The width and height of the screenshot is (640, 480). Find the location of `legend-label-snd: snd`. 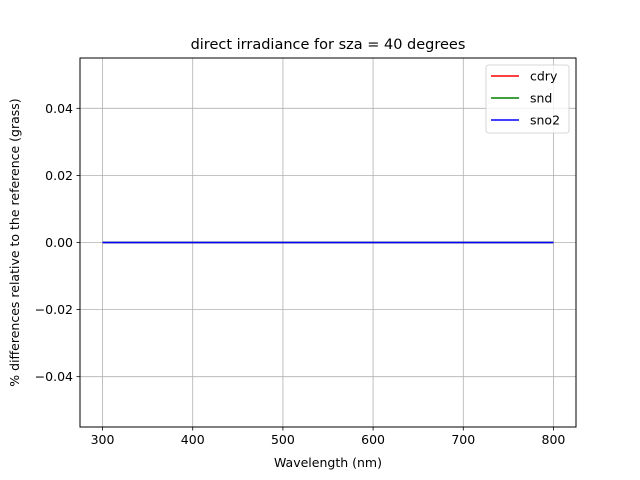

legend-label-snd: snd is located at coordinates (541, 98).